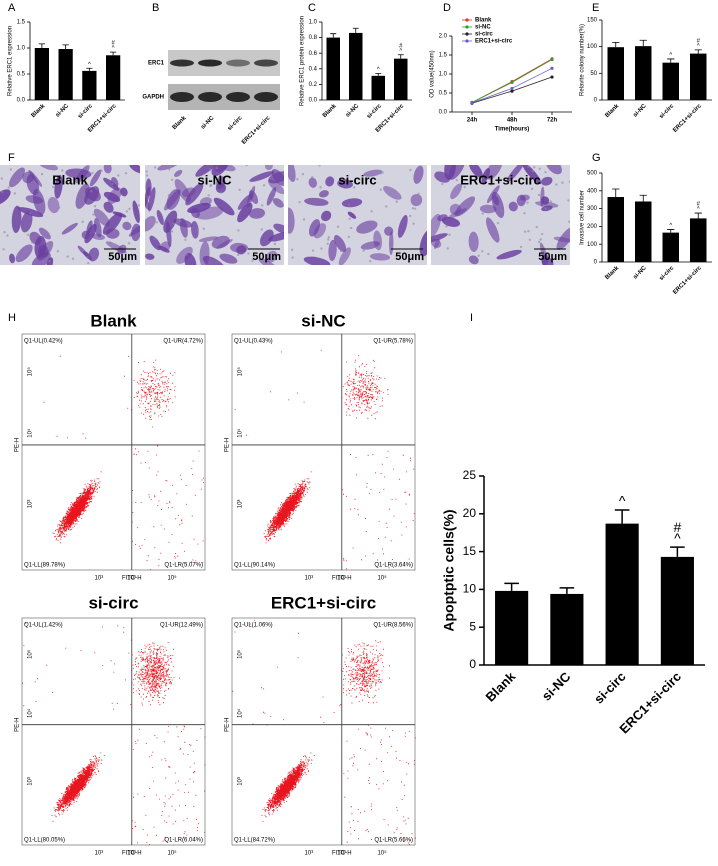 This screenshot has width=718, height=866. I want to click on y-tick-label: 10⁴, so click(30, 713).